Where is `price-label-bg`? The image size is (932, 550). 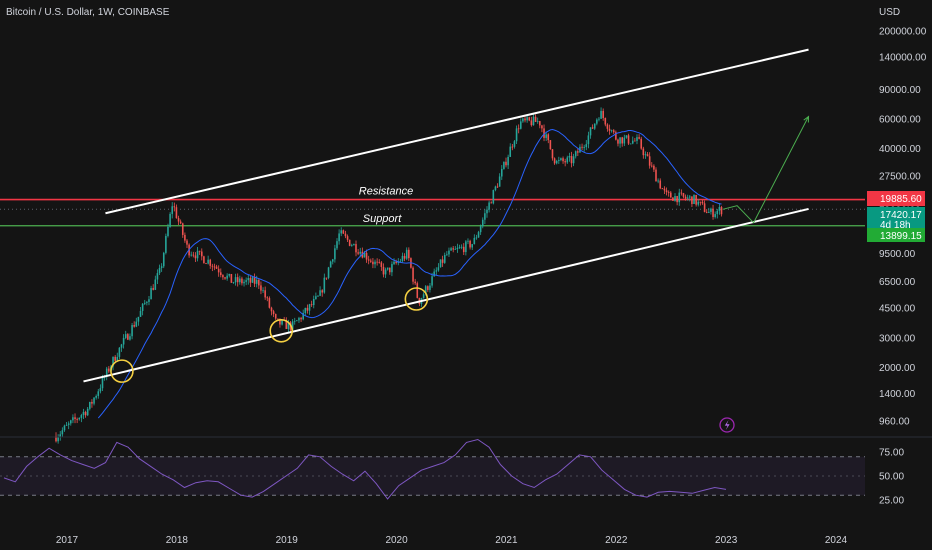 price-label-bg is located at coordinates (896, 219).